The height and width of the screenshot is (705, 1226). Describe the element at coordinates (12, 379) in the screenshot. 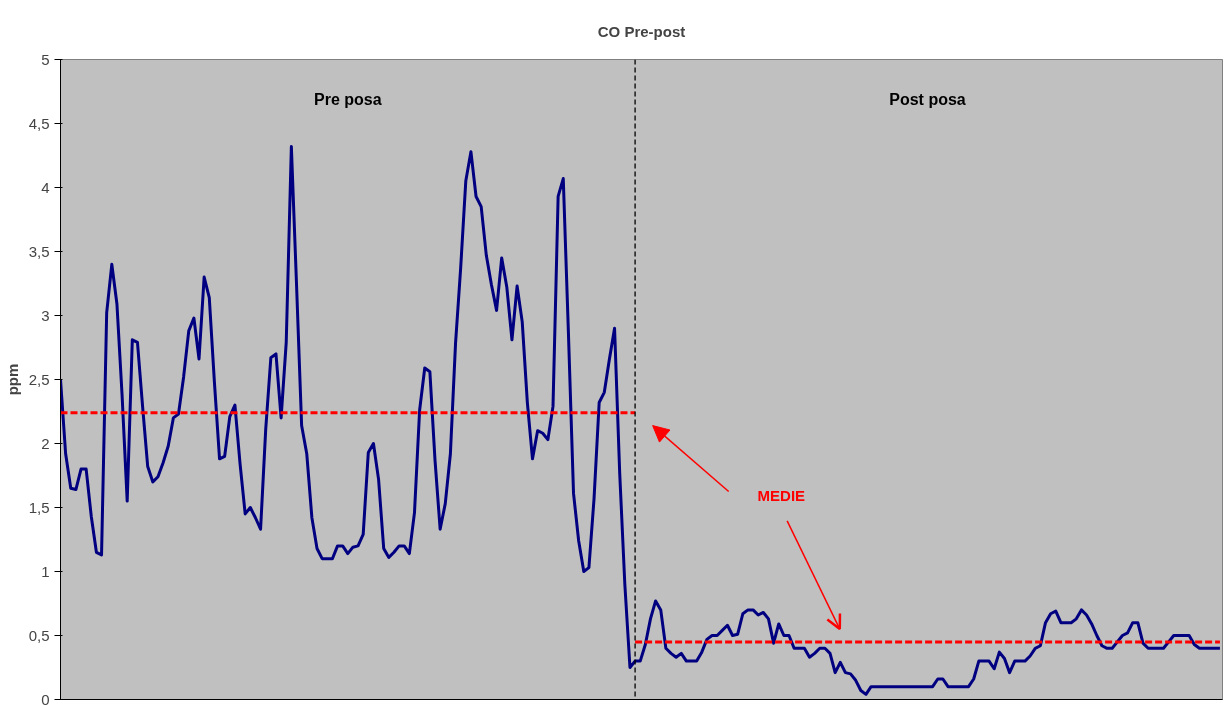

I see `y-axis-title: ppm` at that location.